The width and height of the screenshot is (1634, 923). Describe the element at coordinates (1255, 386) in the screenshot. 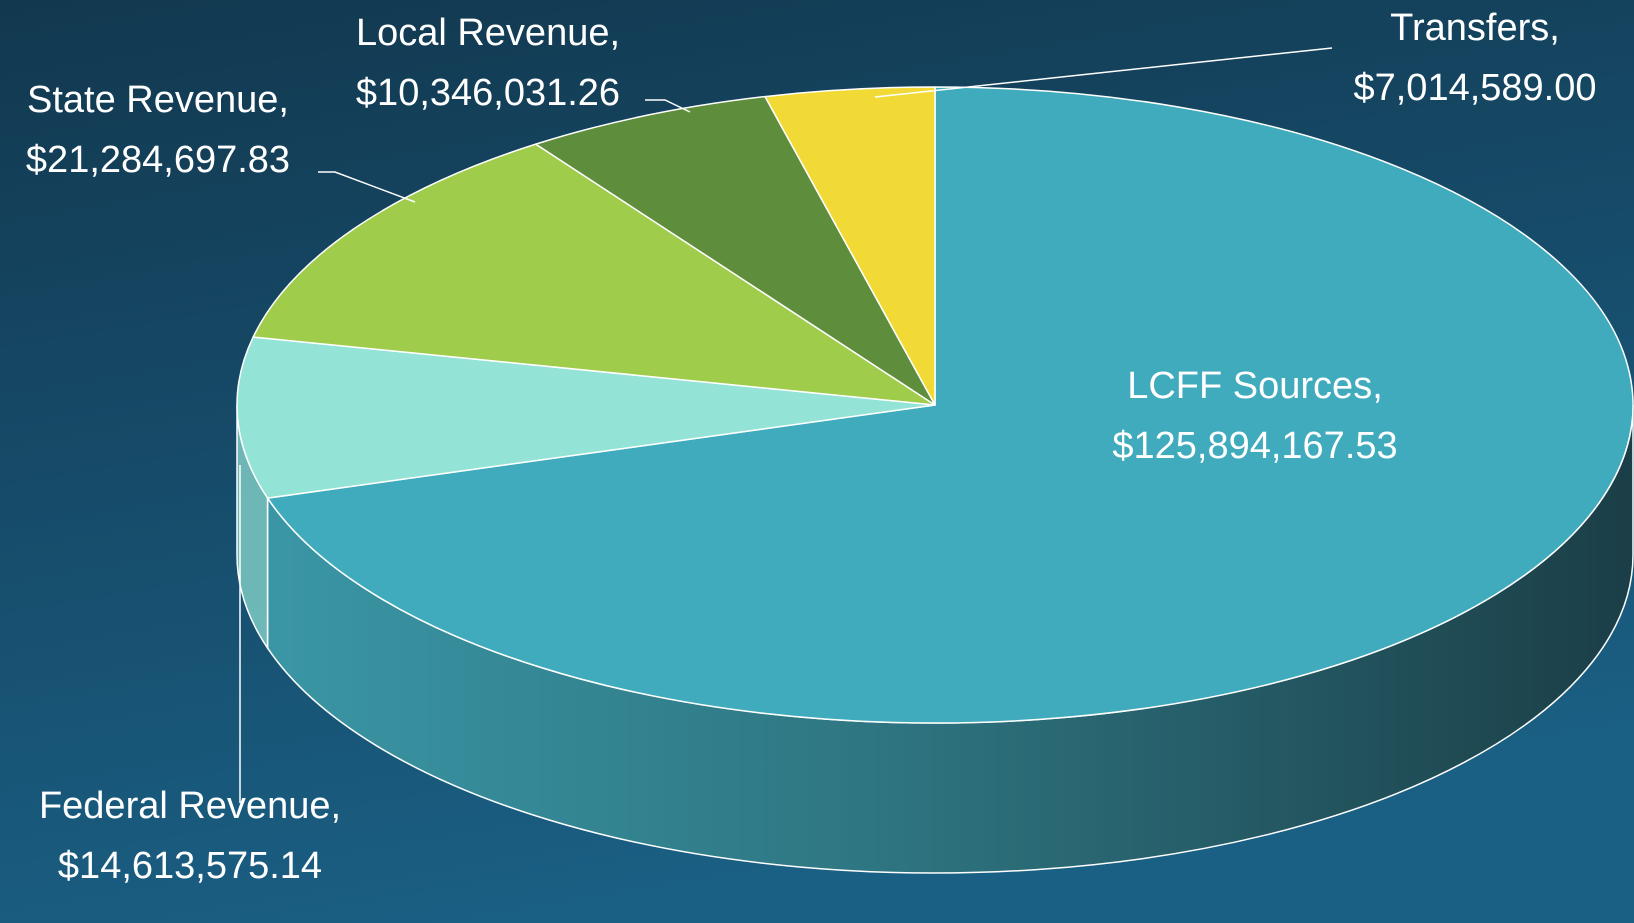

I see `data-label-name: LCFF Sources,` at that location.